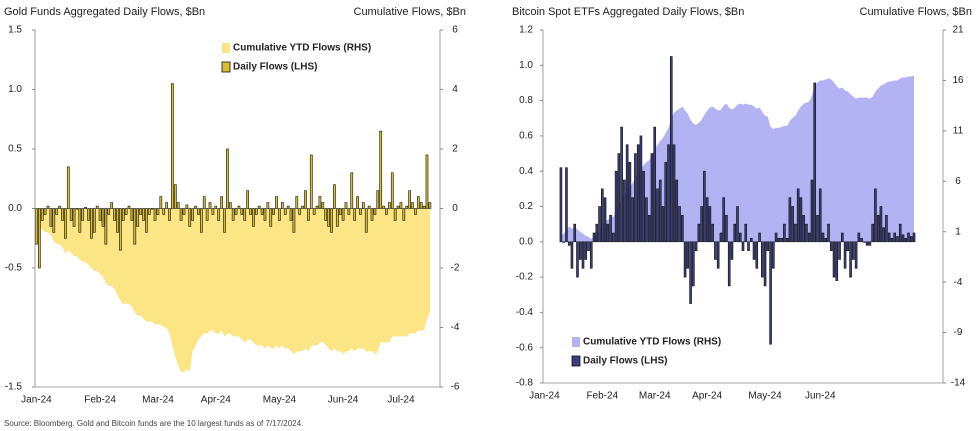 This screenshot has width=976, height=431. Describe the element at coordinates (544, 396) in the screenshot. I see `x-tick-label: Jan-24` at that location.